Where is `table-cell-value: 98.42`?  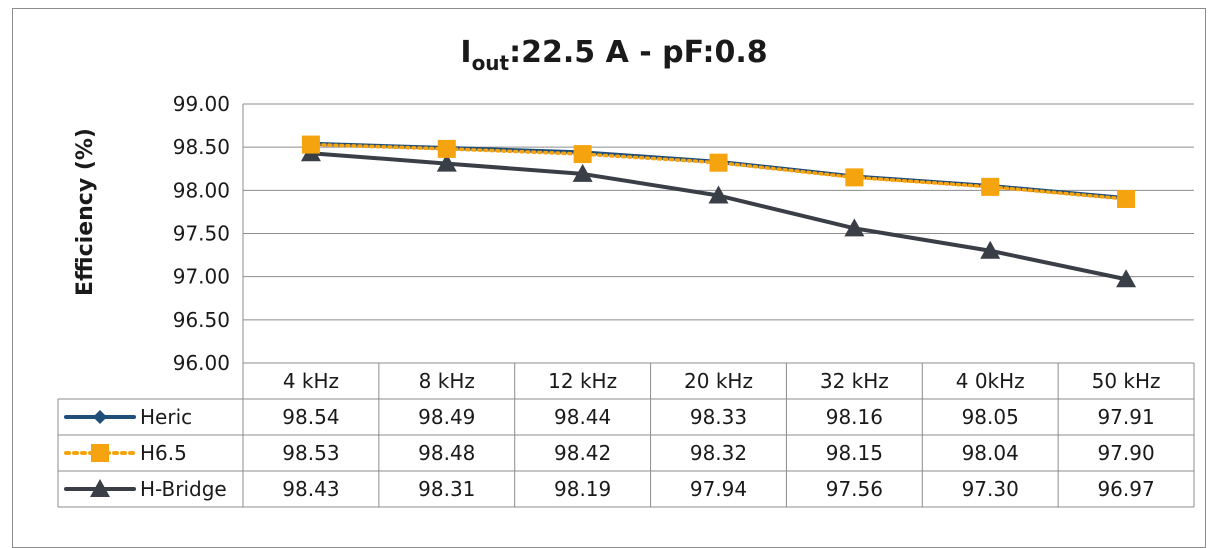
table-cell-value: 98.42 is located at coordinates (582, 453).